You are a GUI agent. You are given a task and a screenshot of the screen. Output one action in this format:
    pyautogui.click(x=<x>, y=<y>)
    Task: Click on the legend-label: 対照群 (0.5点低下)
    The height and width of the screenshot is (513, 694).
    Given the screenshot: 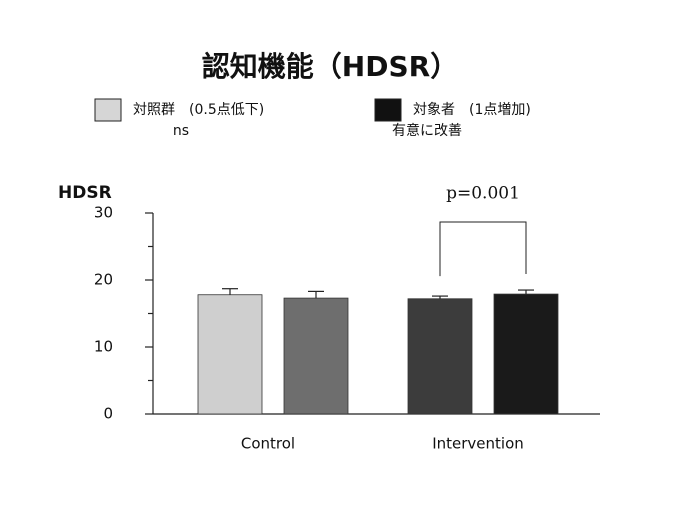 What is the action you would take?
    pyautogui.click(x=198, y=110)
    